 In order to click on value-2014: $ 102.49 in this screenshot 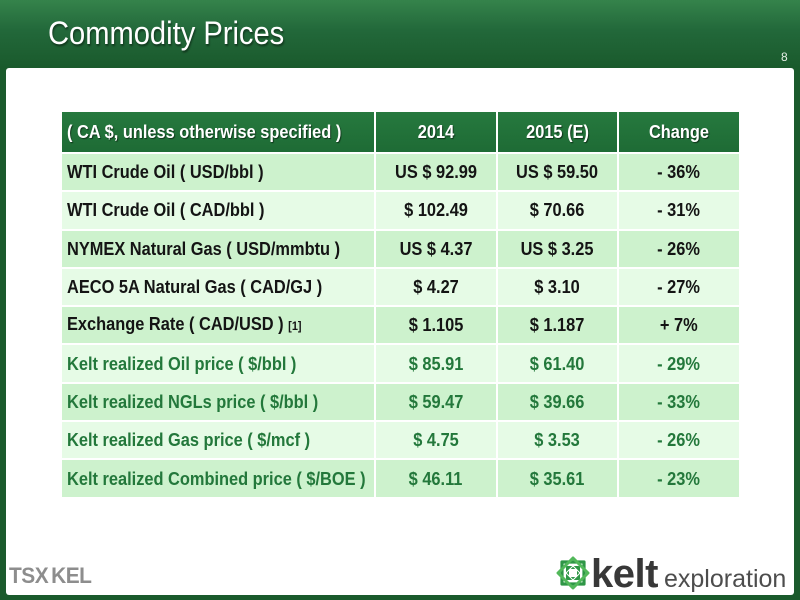, I will do `click(436, 210)`.